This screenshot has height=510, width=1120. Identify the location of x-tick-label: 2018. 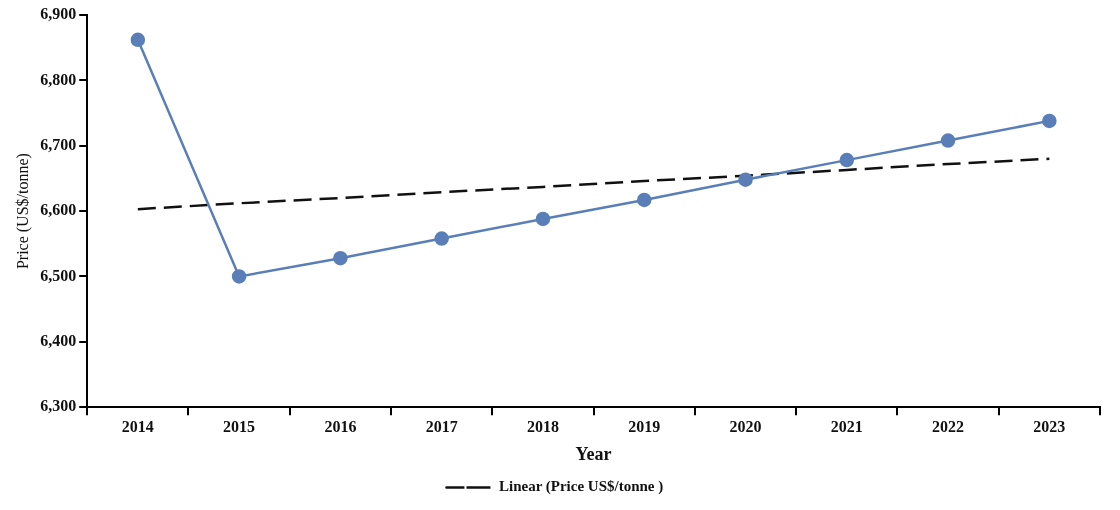
(542, 426).